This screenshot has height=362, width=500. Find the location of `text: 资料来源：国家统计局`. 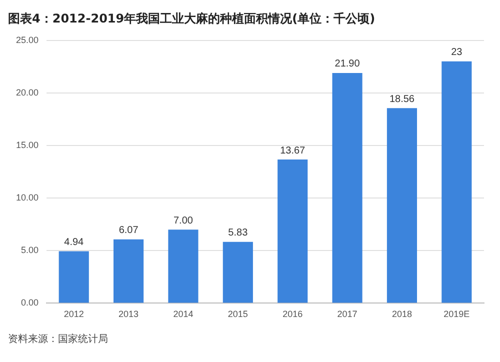

text: 资料来源：国家统计局 is located at coordinates (58, 339).